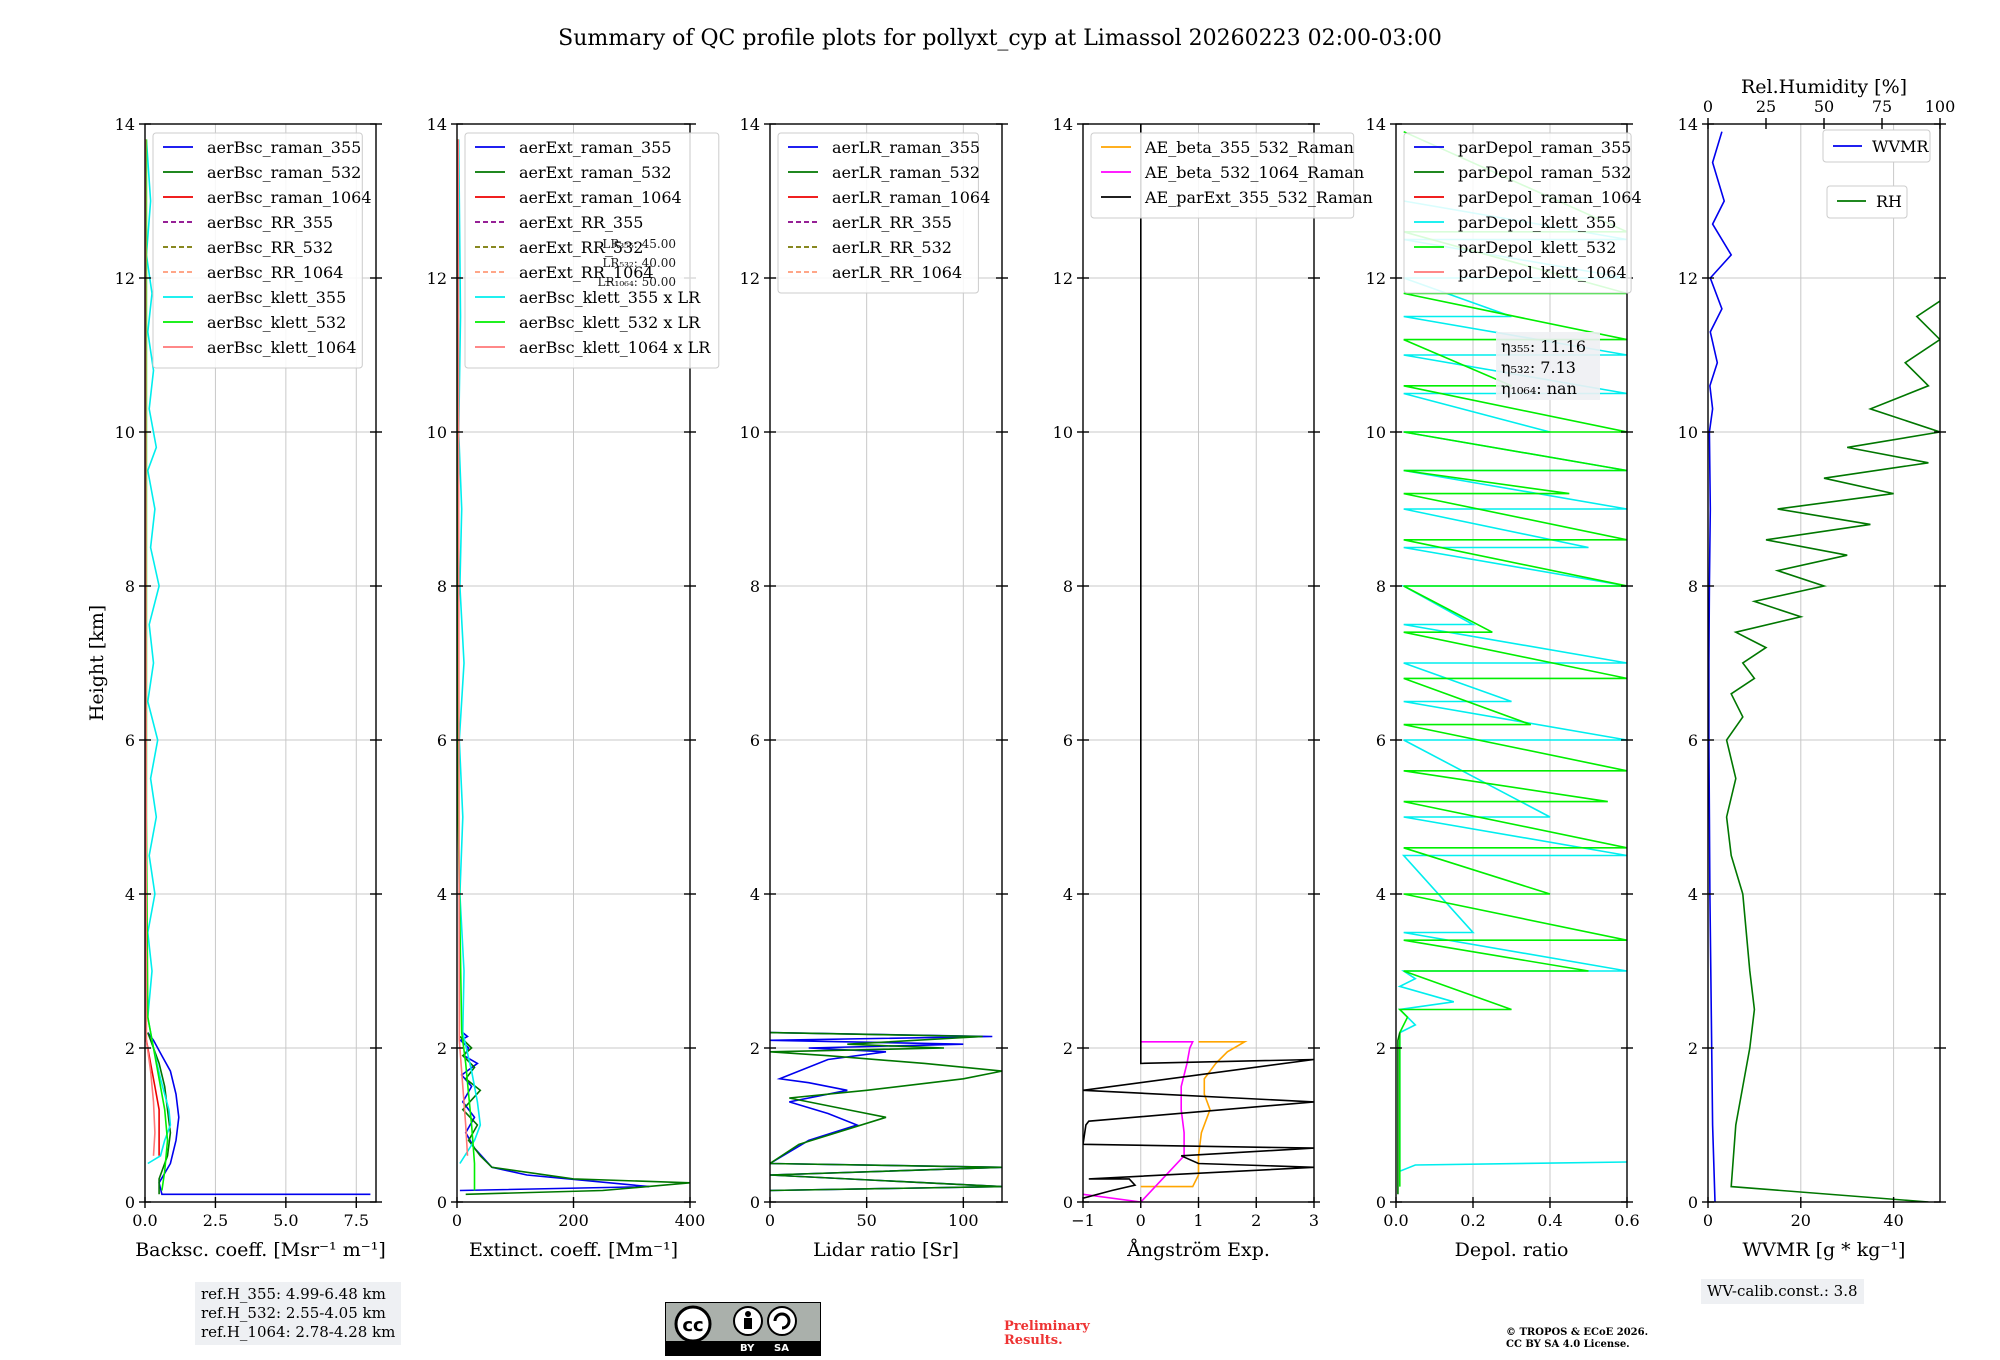 The width and height of the screenshot is (2000, 1360). I want to click on top-x-tick-label: 75, so click(1882, 106).